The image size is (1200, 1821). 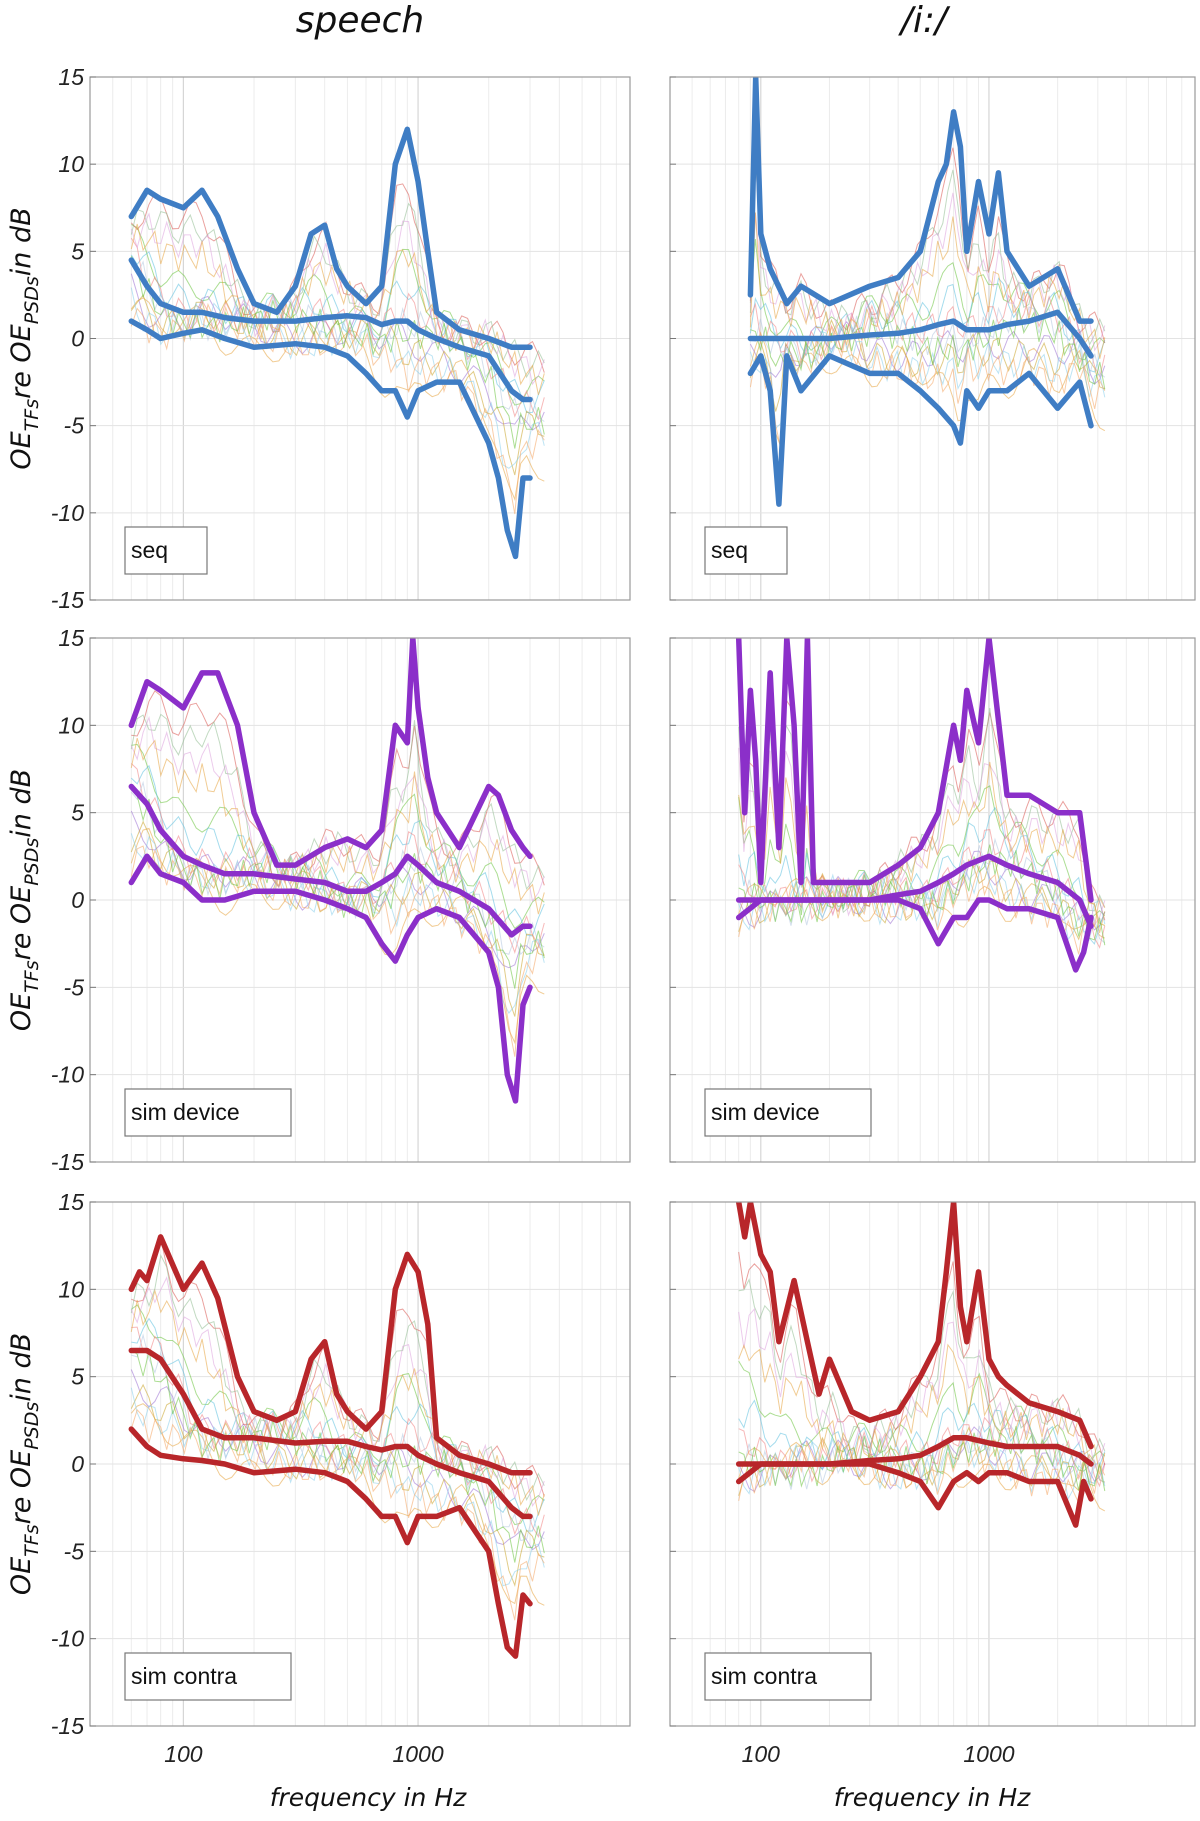 What do you see at coordinates (360, 20) in the screenshot?
I see `column-title-speech: speech` at bounding box center [360, 20].